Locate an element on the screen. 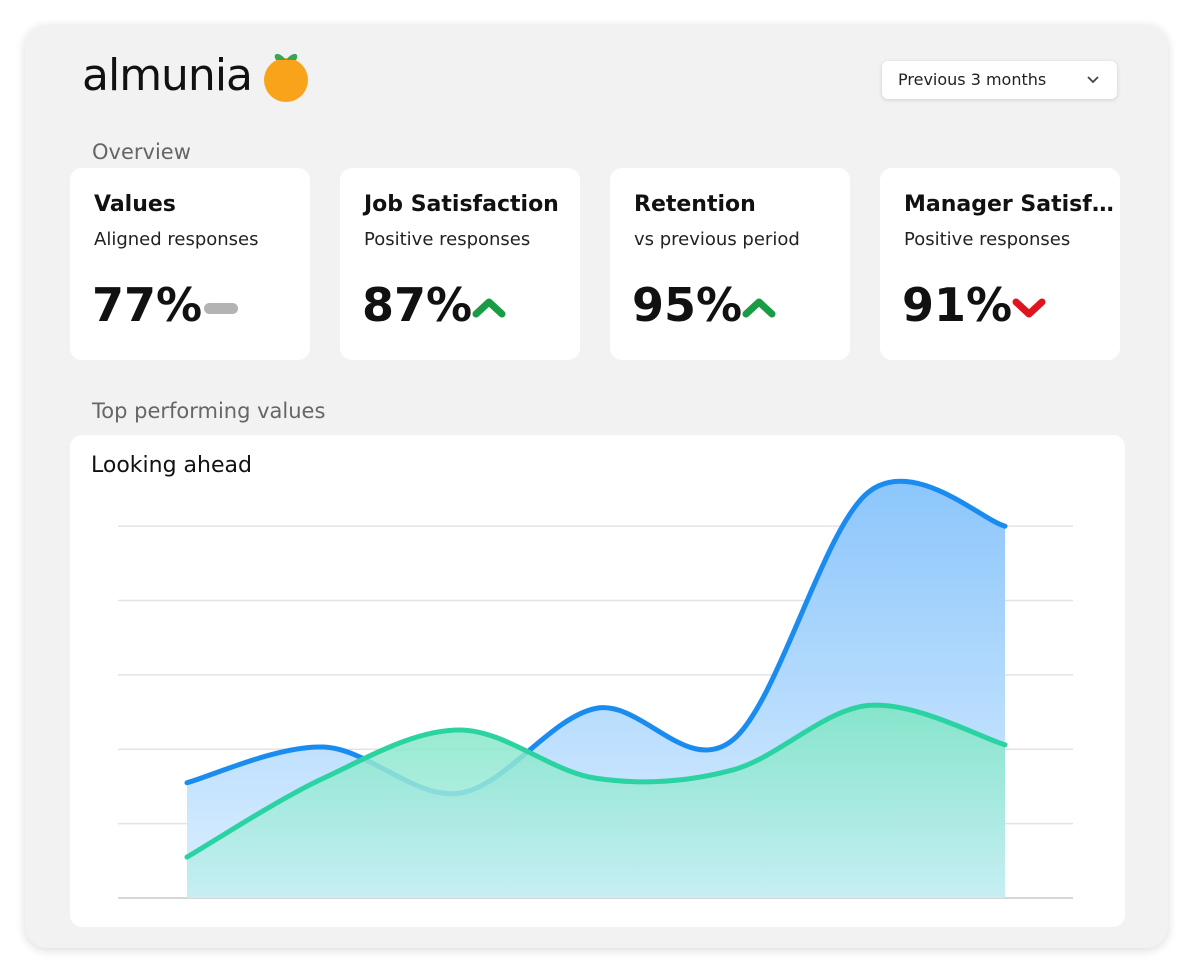  logo-icon is located at coordinates (286, 77).